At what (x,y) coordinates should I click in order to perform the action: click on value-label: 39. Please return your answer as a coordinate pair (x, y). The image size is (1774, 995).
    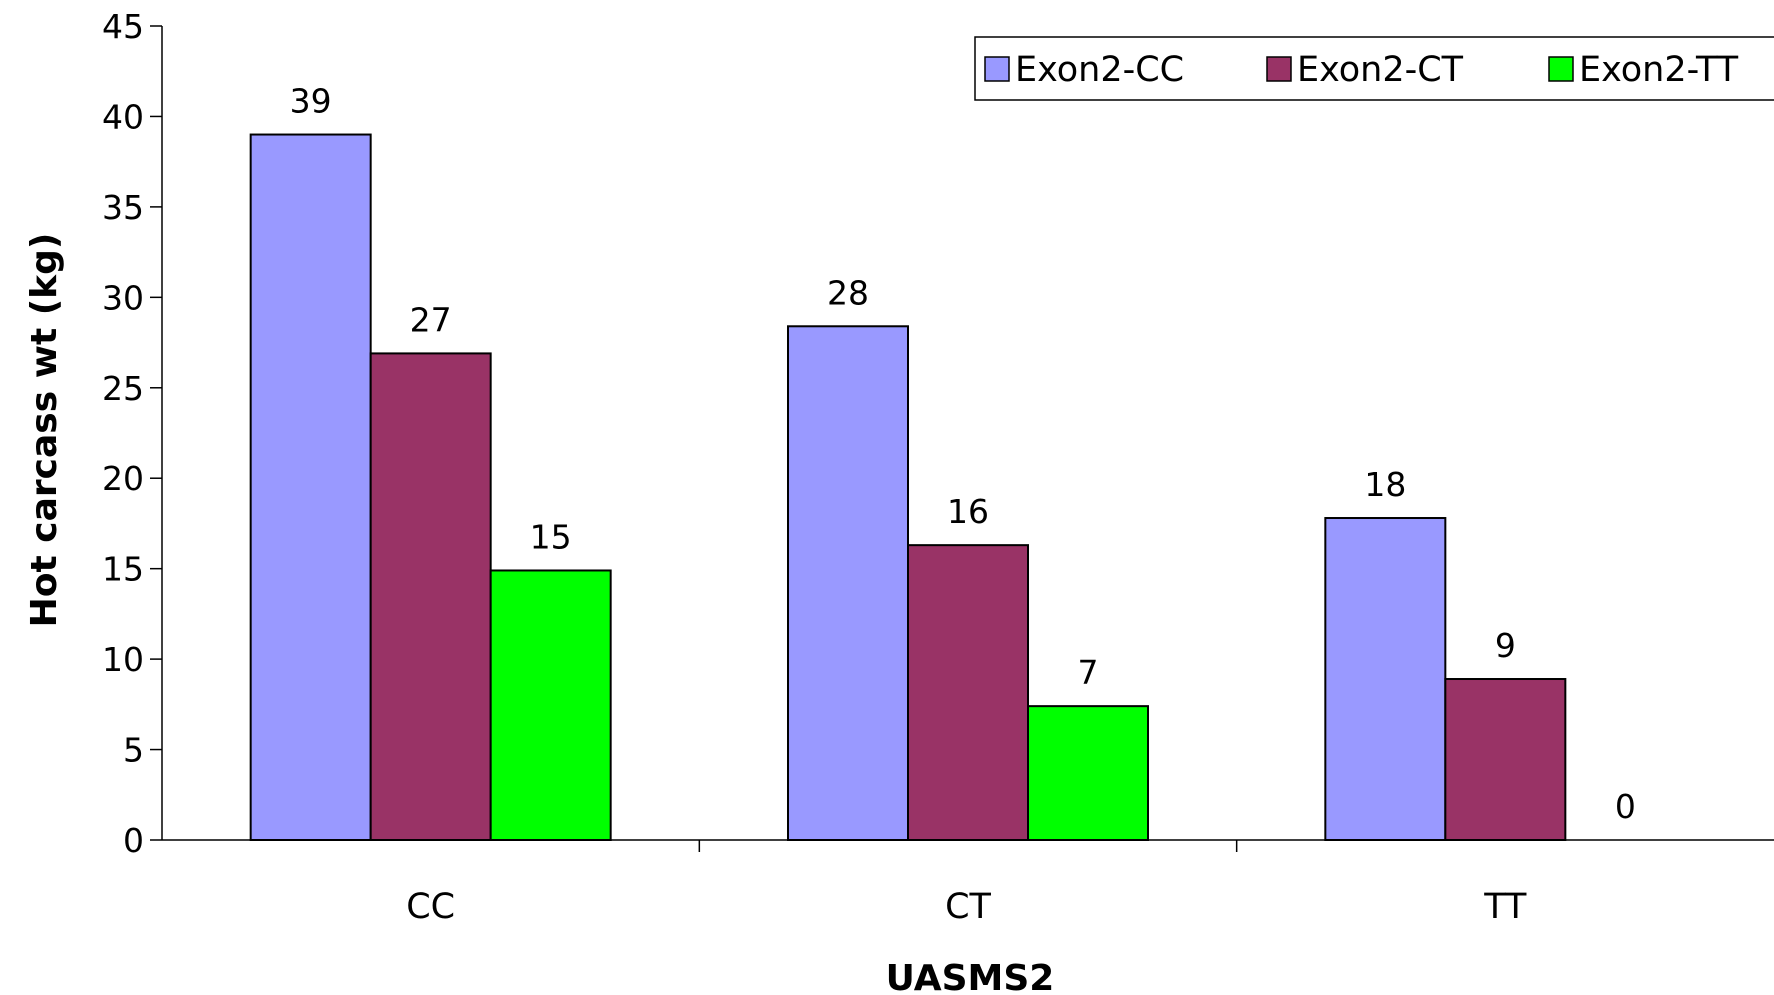
    Looking at the image, I should click on (311, 101).